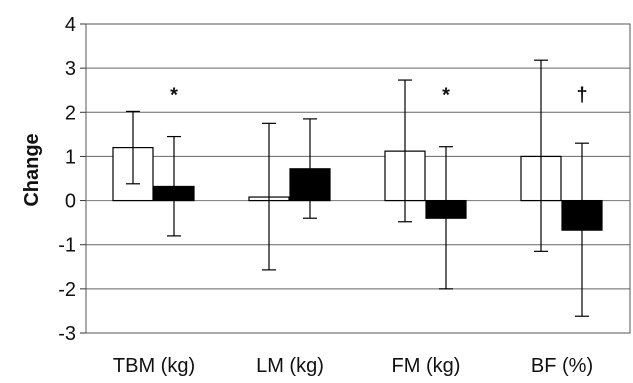 This screenshot has width=633, height=383. I want to click on y-tick-labels: -3 -2 -1 0 1 2 3 4, so click(67, 179).